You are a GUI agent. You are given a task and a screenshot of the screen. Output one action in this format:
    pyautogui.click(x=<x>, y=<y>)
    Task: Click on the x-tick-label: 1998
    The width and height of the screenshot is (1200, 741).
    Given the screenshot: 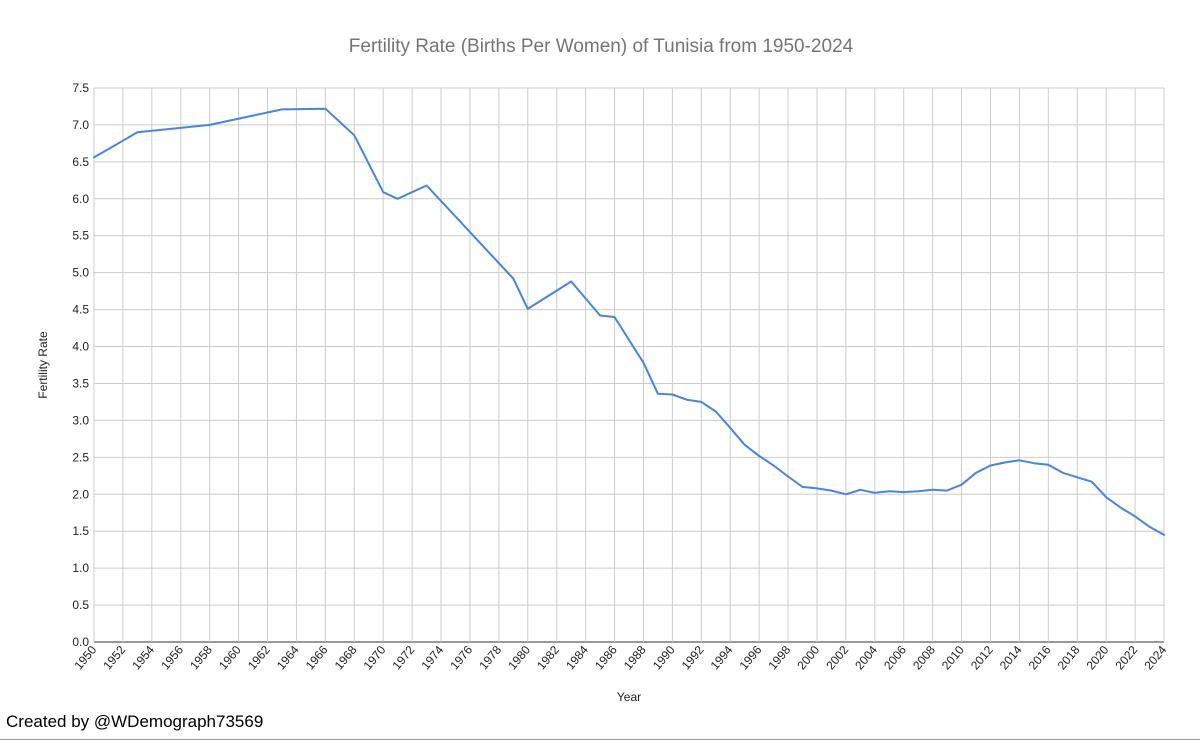 What is the action you would take?
    pyautogui.click(x=779, y=658)
    